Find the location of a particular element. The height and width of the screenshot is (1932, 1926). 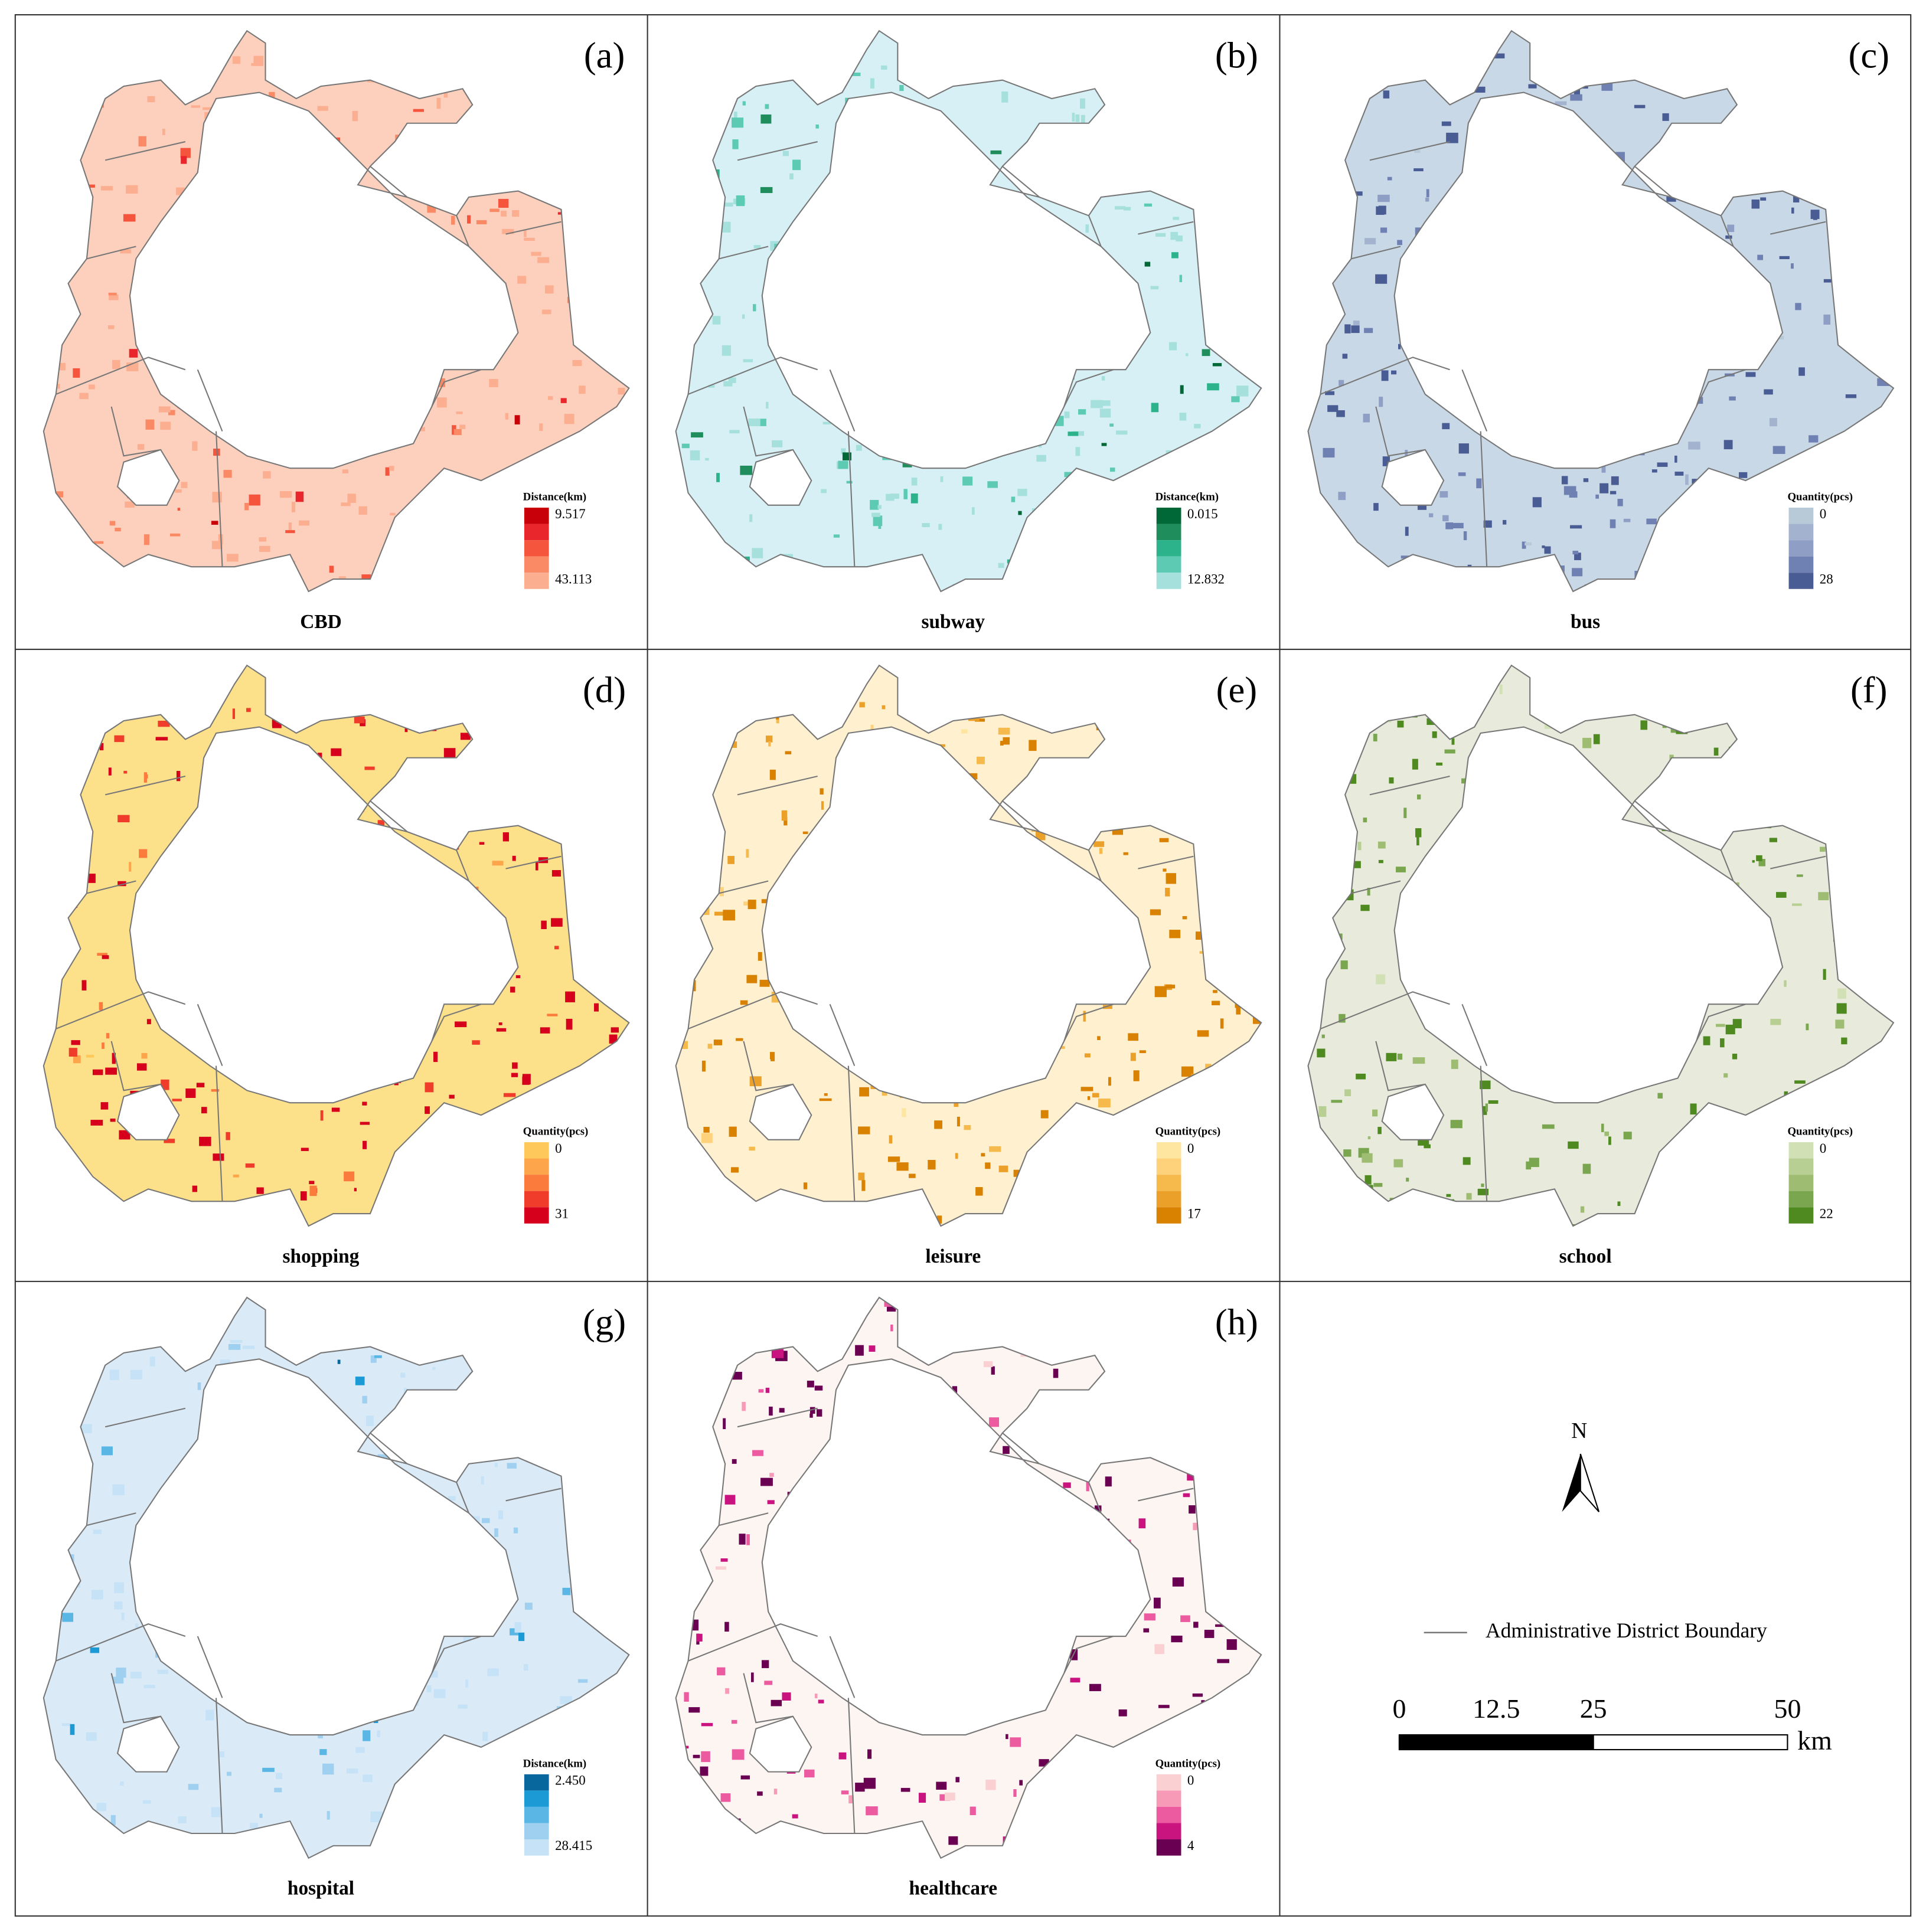

legend-bottom-label: 22 is located at coordinates (1827, 1213).